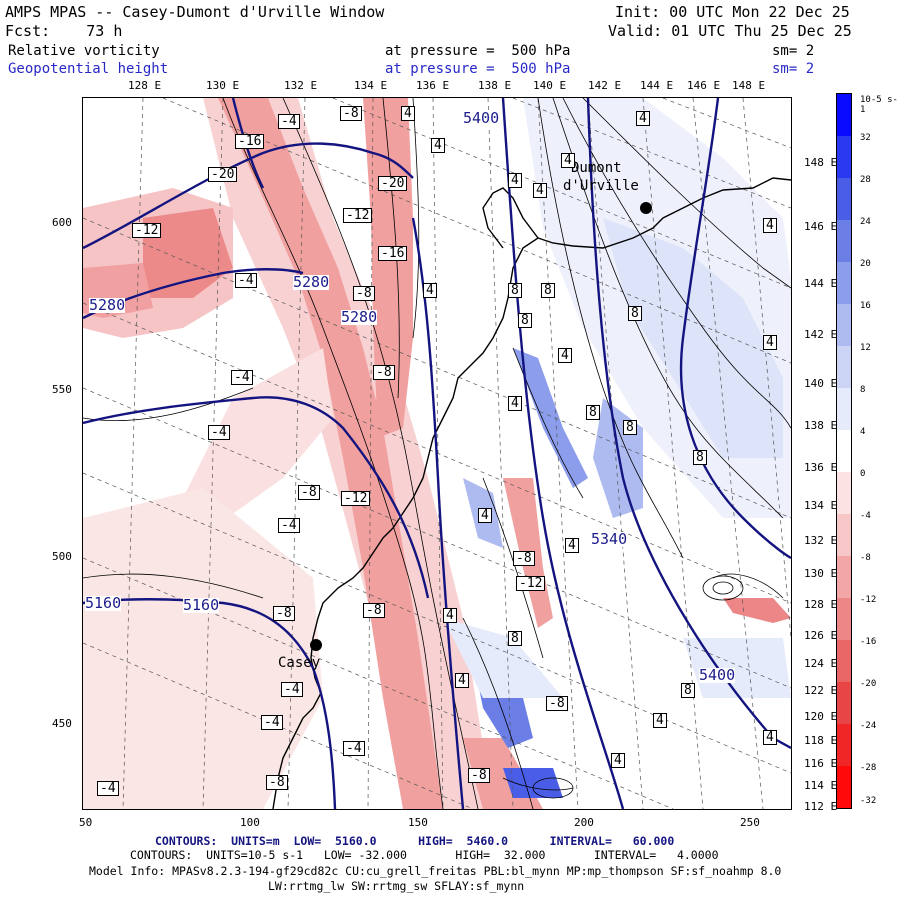  Describe the element at coordinates (201, 605) in the screenshot. I see `height-label: 5160` at that location.